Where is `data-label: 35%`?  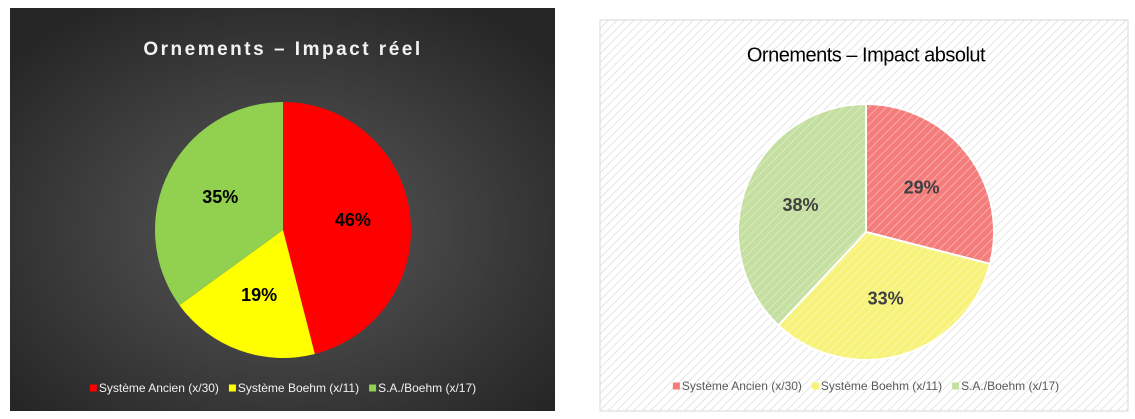
data-label: 35% is located at coordinates (220, 197).